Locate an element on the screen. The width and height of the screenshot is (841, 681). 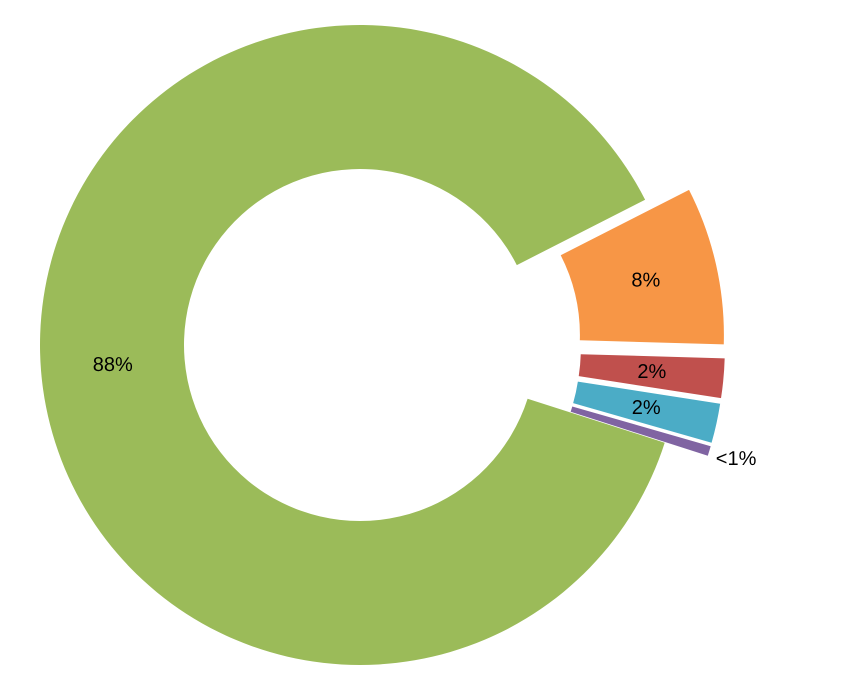
data-label: 88% is located at coordinates (113, 365).